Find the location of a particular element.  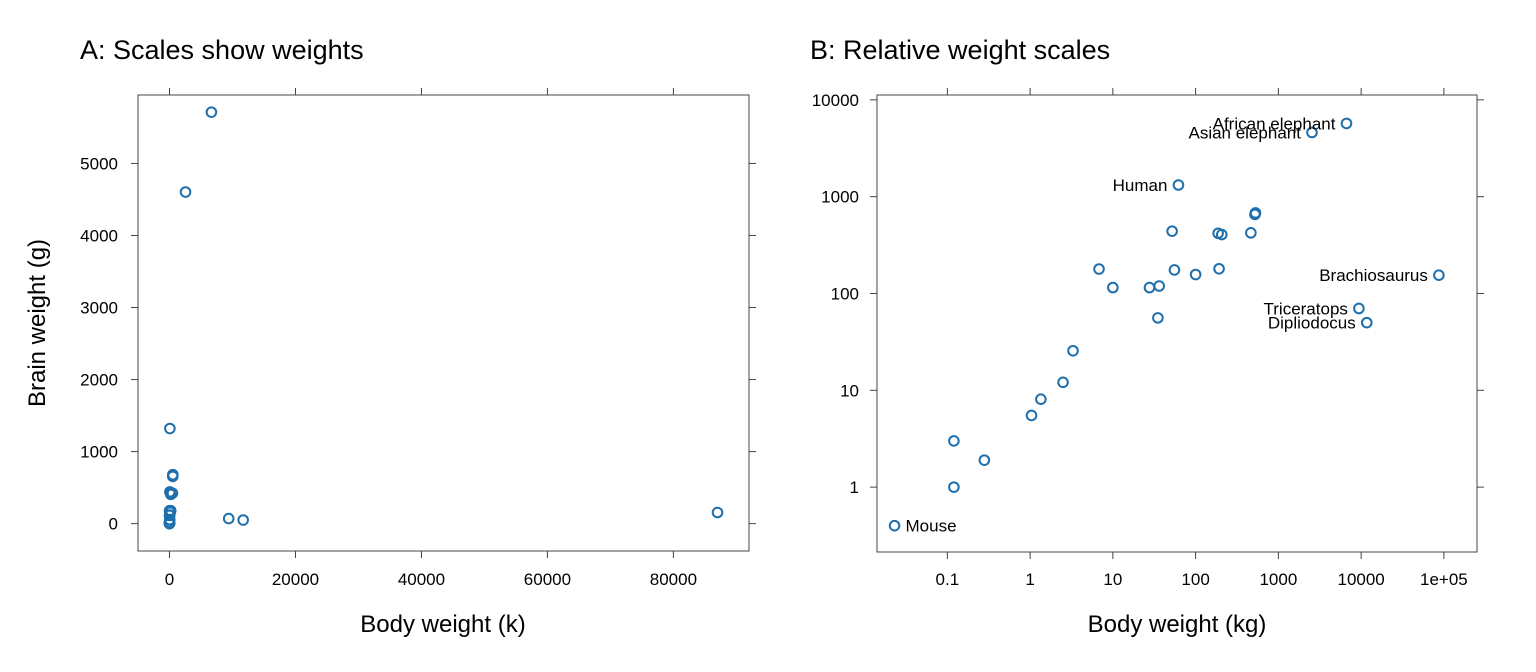

x-tick-label: 10000 is located at coordinates (1360, 579).